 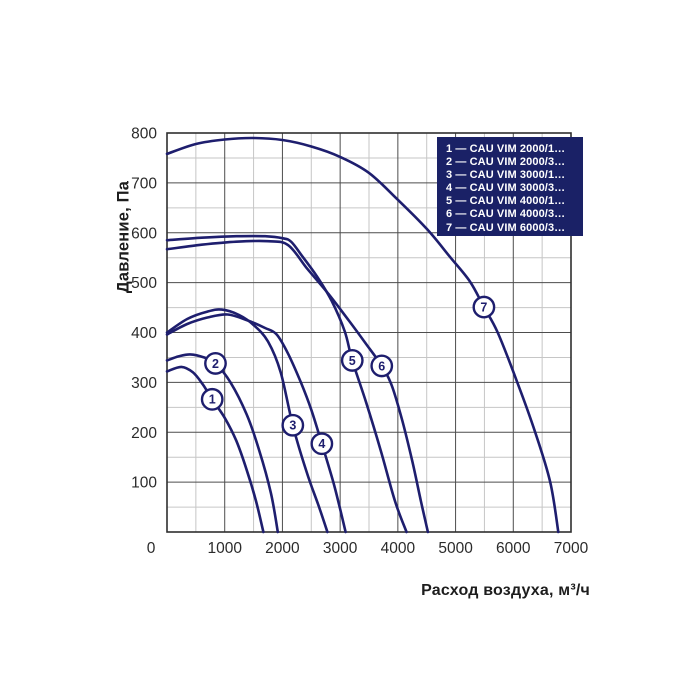 I want to click on y-tick-label: 700, so click(x=144, y=183).